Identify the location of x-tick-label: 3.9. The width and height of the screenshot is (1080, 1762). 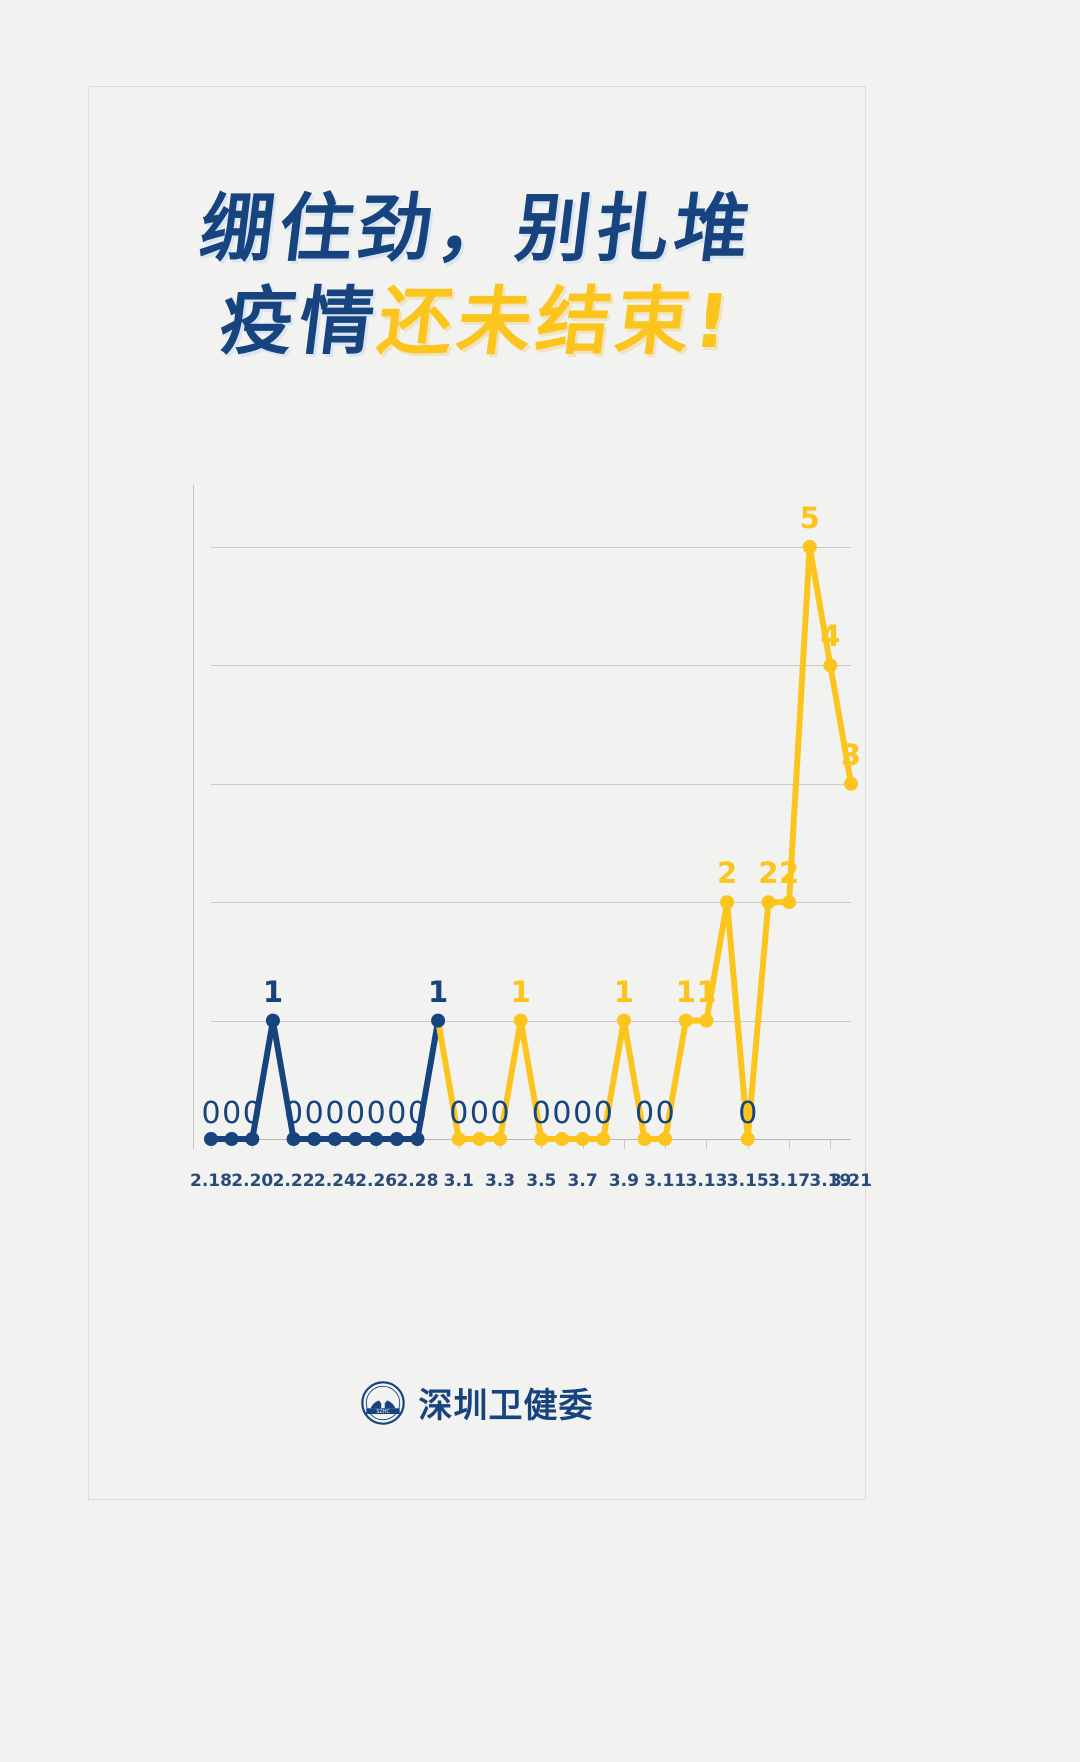
(623, 1181).